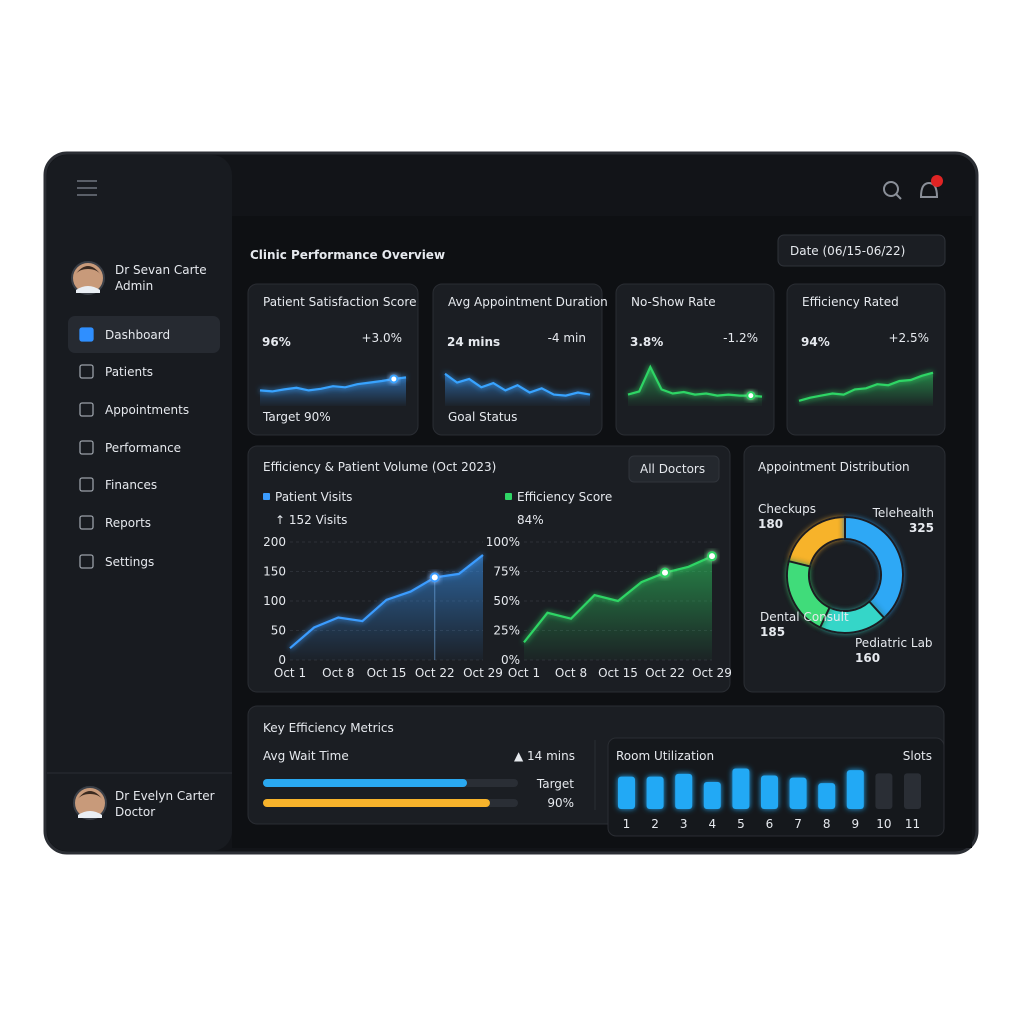 The image size is (1024, 1024). Describe the element at coordinates (740, 338) in the screenshot. I see `kpi-badge: -1.2%` at that location.